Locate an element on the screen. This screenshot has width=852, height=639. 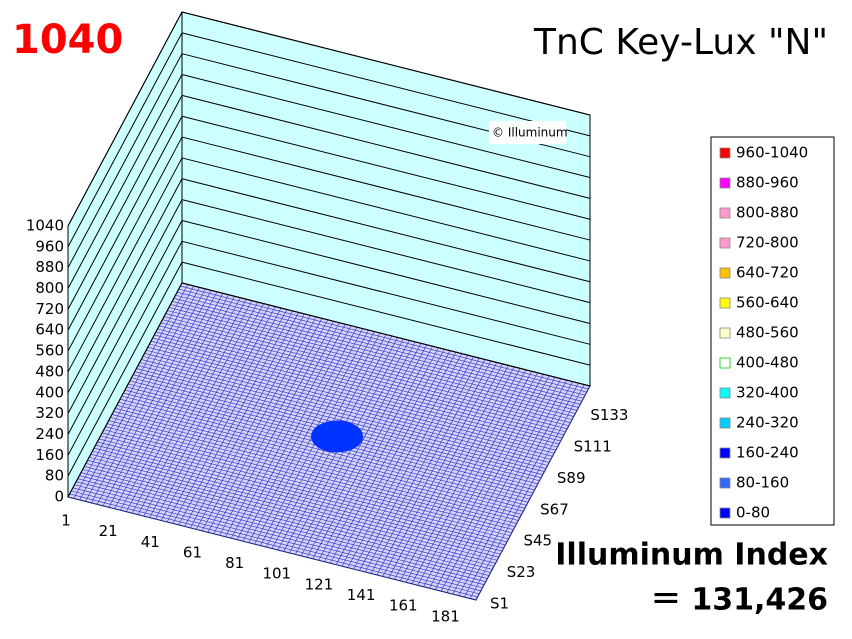
surface-peak is located at coordinates (337, 436).